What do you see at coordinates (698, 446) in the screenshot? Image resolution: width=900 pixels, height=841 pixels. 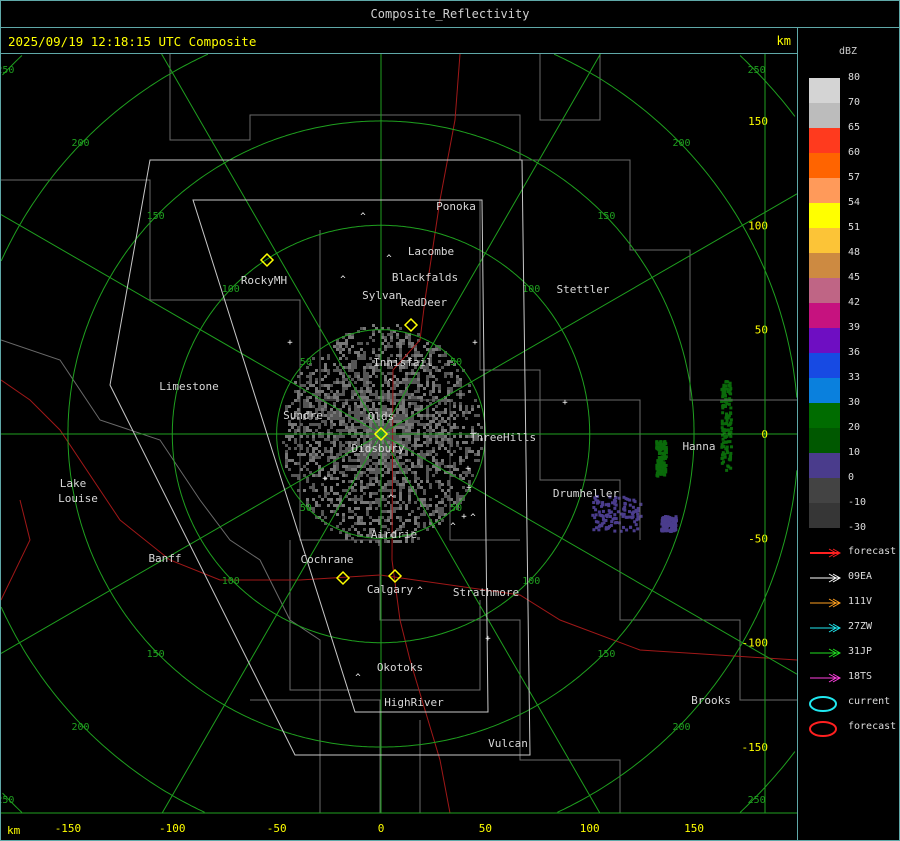 I see `town-label: Hanna` at bounding box center [698, 446].